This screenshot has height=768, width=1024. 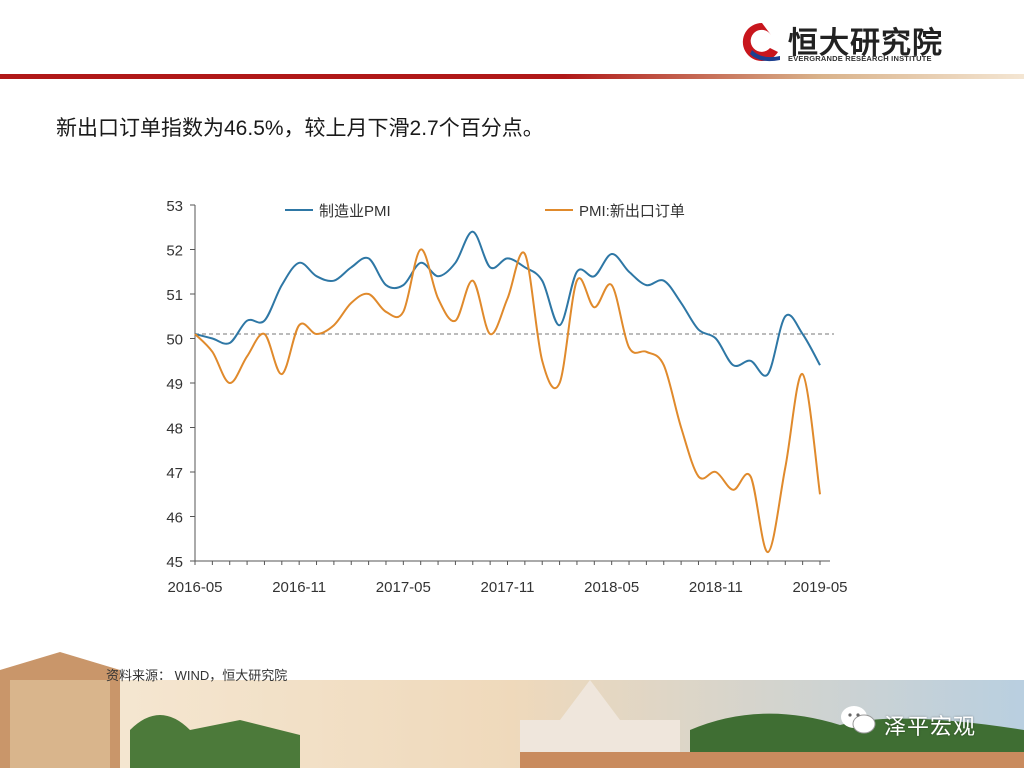 I want to click on x-tick-label: 2016-11, so click(x=299, y=587).